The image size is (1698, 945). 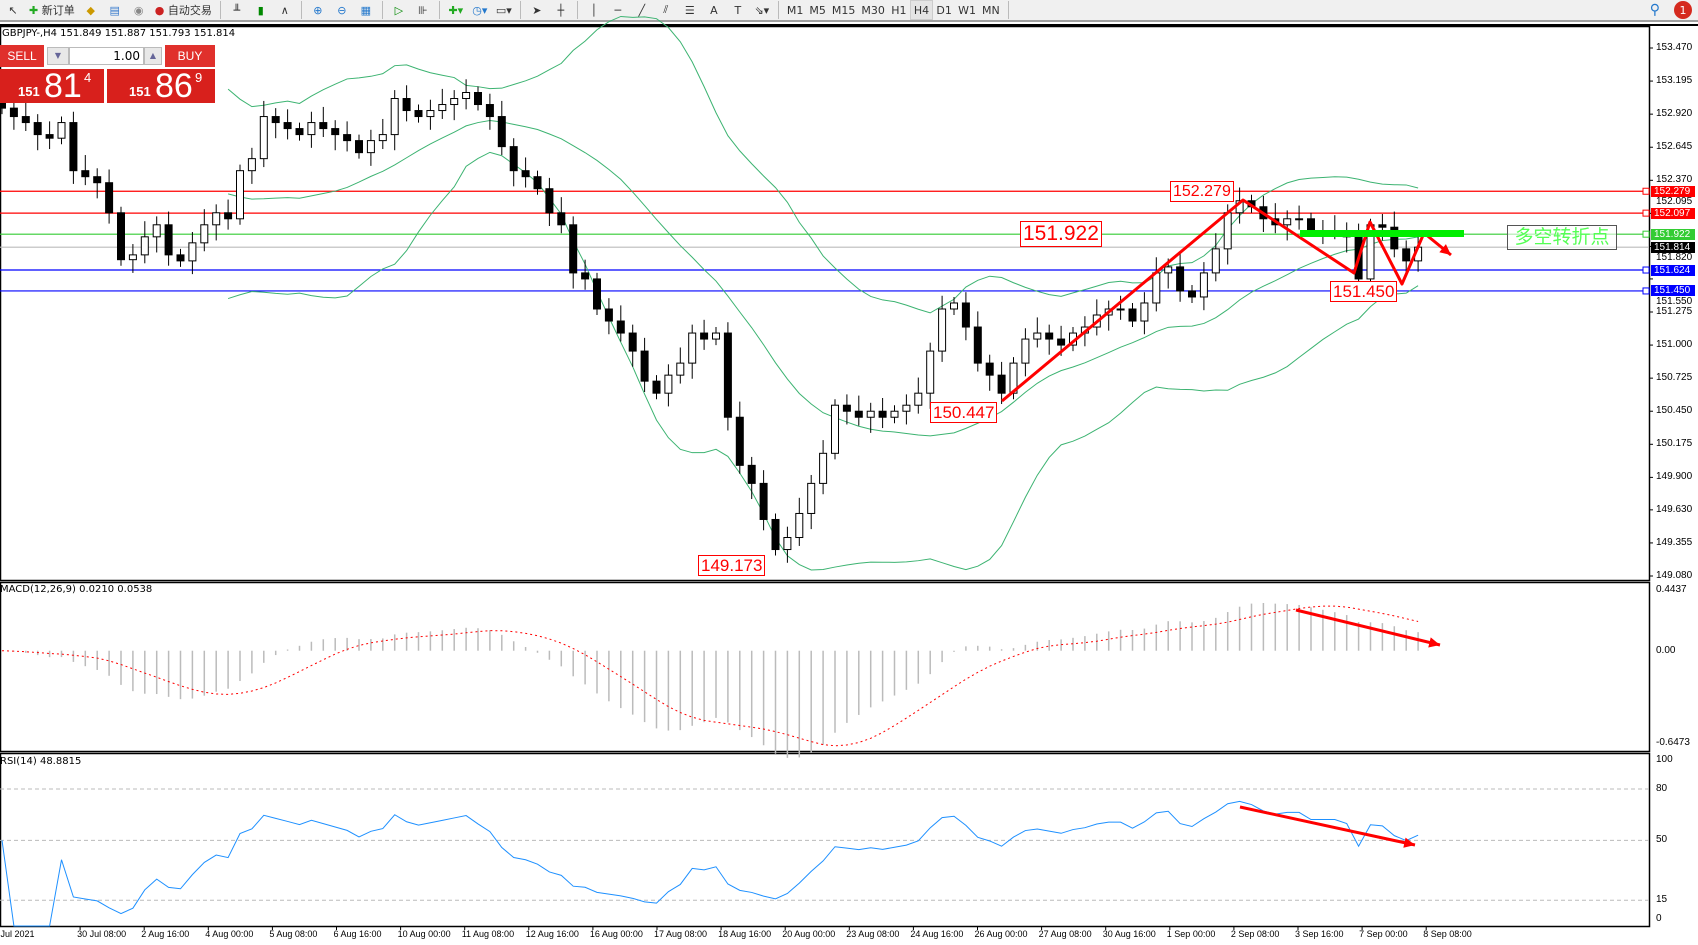 I want to click on timeframe-m30: M30, so click(x=873, y=10).